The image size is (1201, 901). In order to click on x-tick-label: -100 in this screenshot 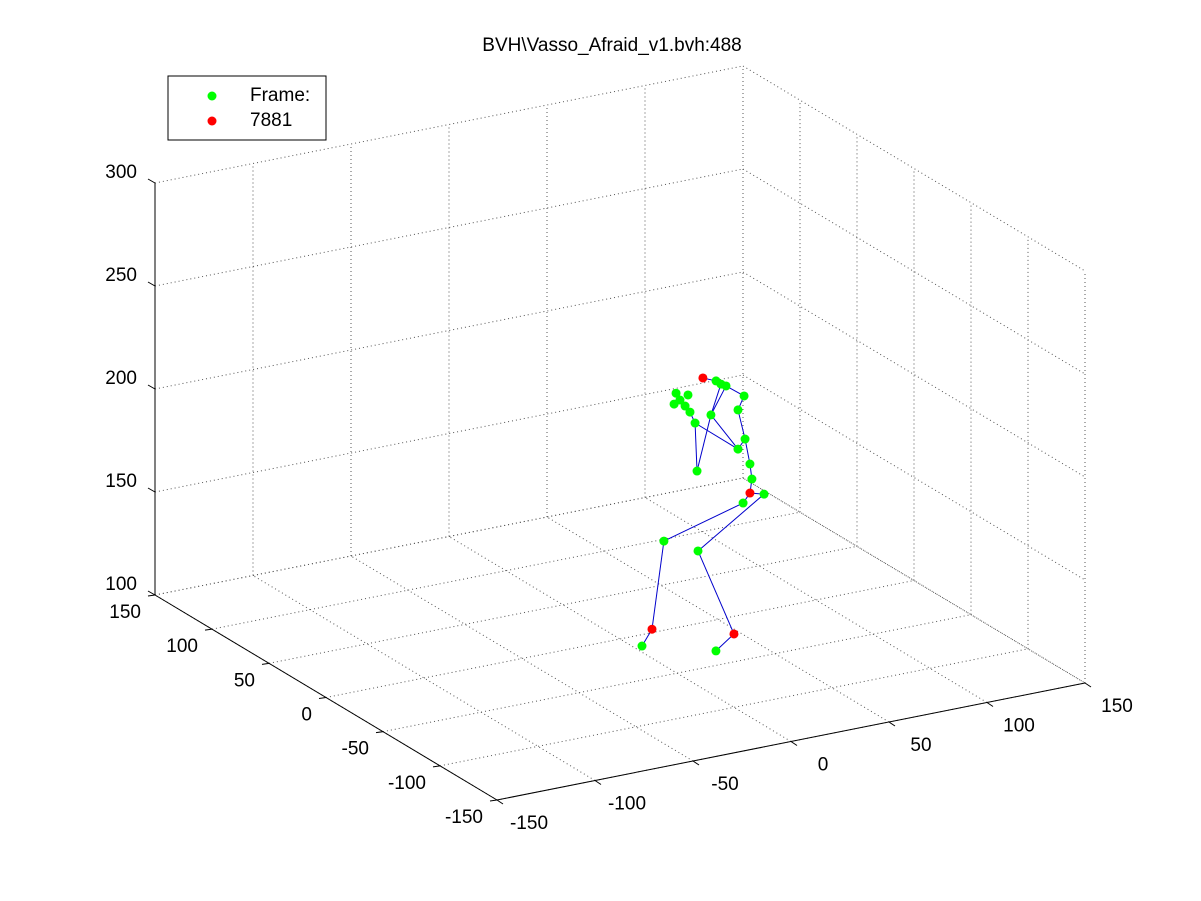, I will do `click(627, 804)`.